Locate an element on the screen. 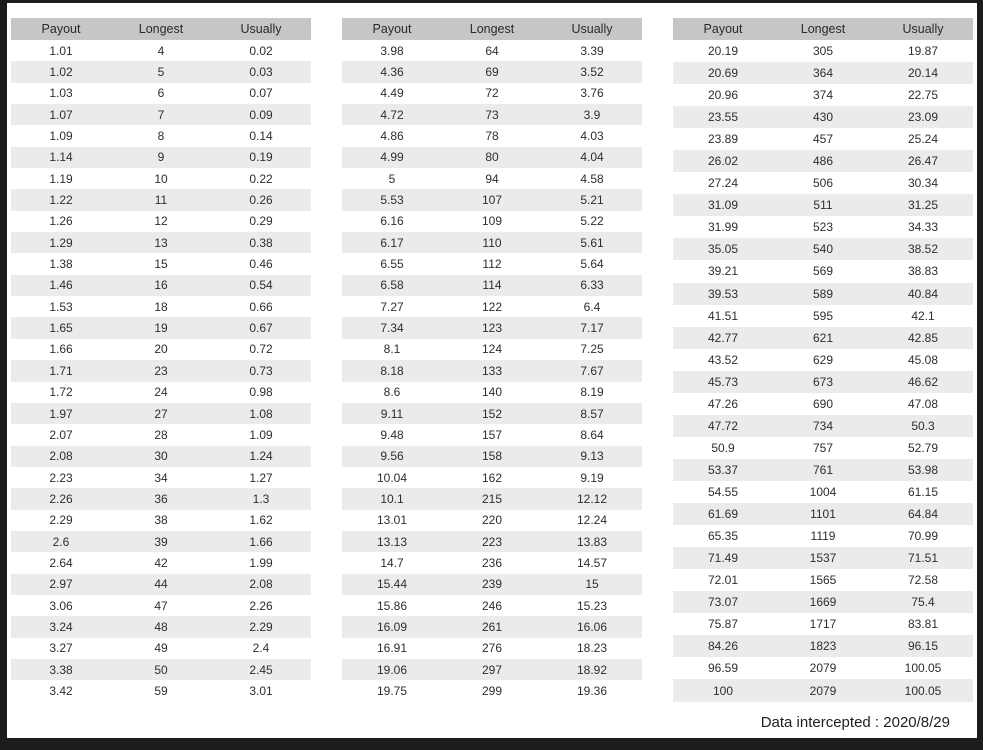 Image resolution: width=983 pixels, height=750 pixels. table-cell: 107 is located at coordinates (492, 200).